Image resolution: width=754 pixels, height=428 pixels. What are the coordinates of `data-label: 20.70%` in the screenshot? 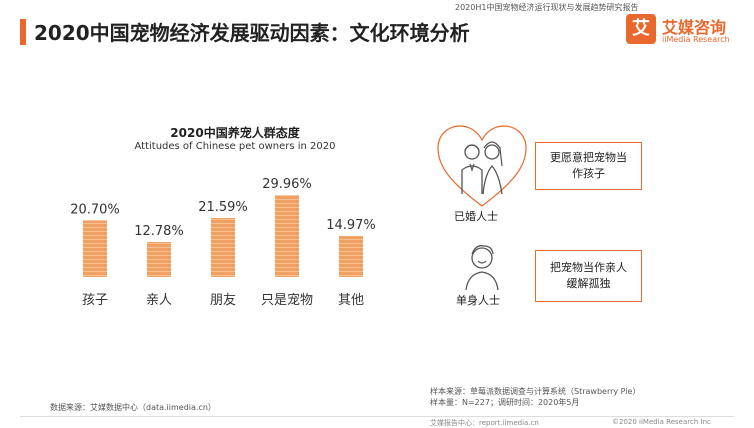 It's located at (95, 209).